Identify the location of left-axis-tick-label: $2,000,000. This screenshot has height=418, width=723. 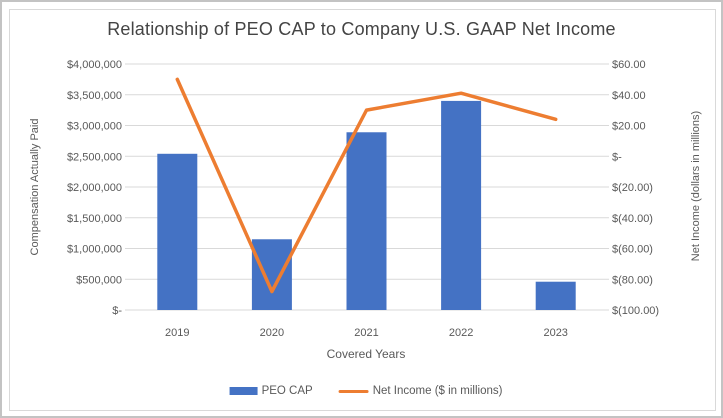
(94, 188).